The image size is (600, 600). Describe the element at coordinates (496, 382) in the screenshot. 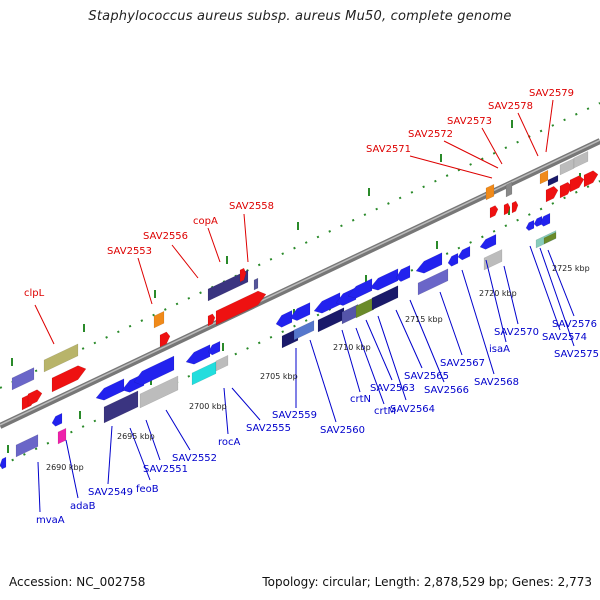

I see `gene-label: SAV2568` at that location.